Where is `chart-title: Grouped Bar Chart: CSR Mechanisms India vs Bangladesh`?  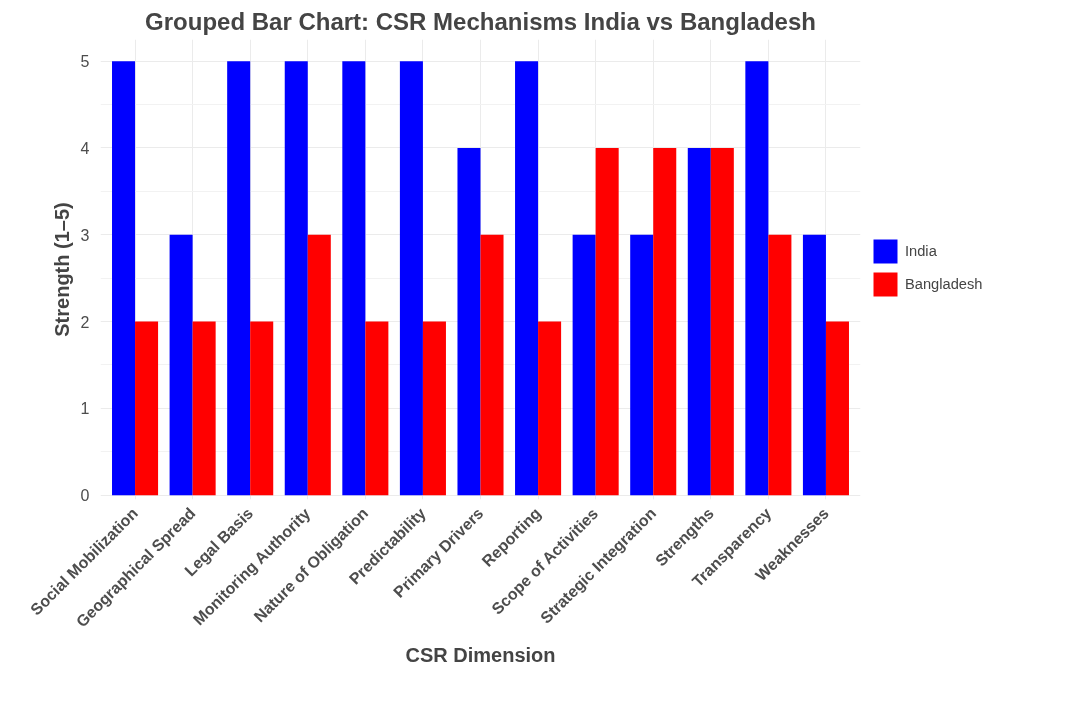 chart-title: Grouped Bar Chart: CSR Mechanisms India vs Bangladesh is located at coordinates (480, 21).